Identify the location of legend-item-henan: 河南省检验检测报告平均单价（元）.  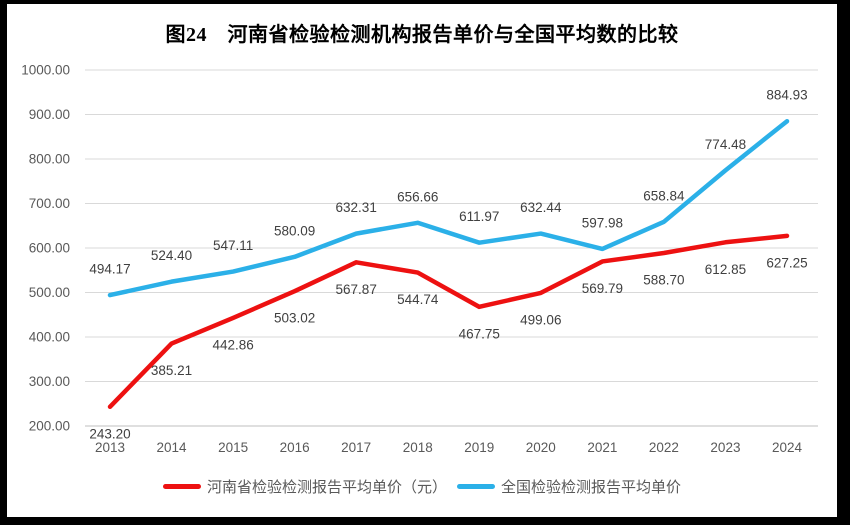
(304, 486).